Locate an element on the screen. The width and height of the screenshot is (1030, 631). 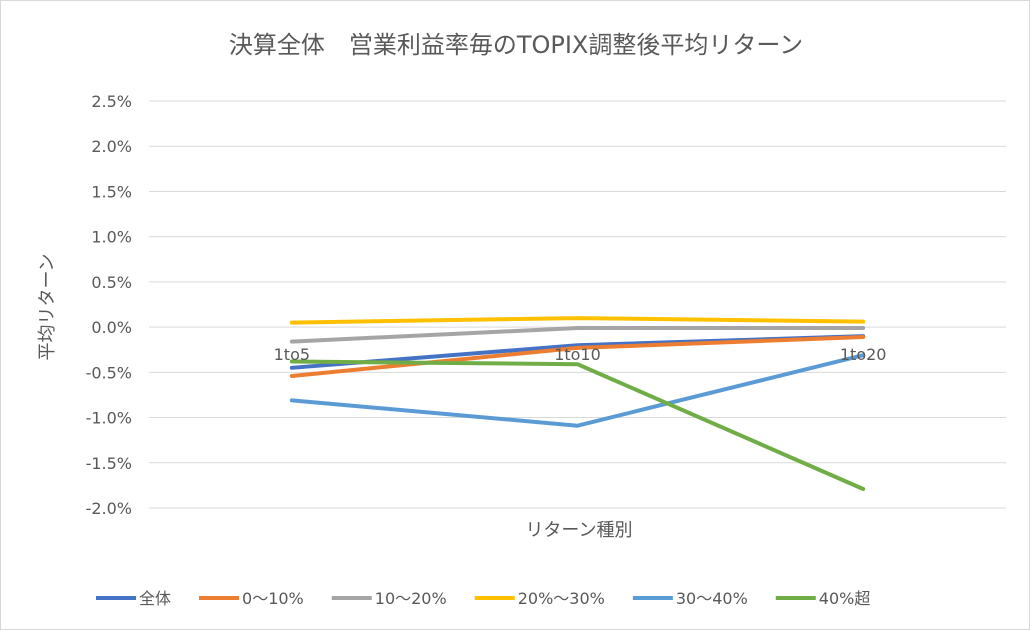
chart-title: 決算全体 営業利益率毎のTOPIX調整後平均リターン is located at coordinates (516, 45).